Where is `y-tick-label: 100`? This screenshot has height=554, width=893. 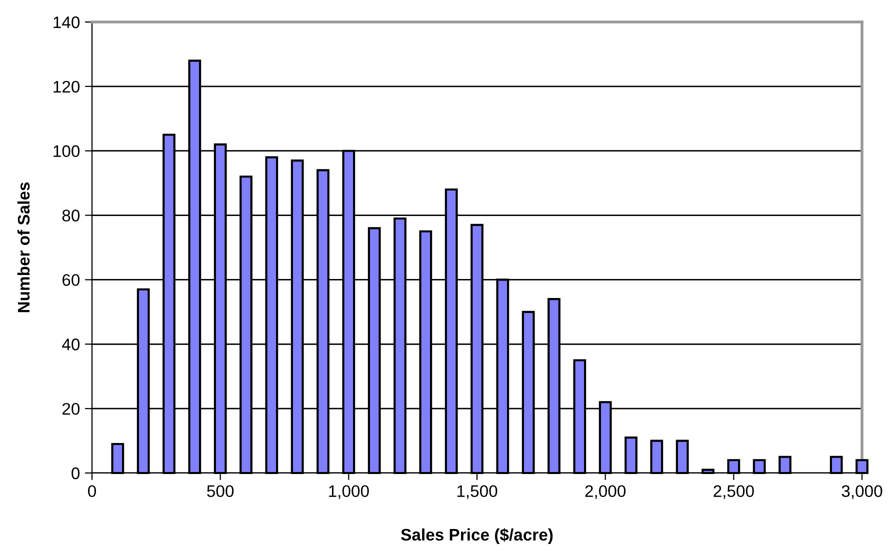 y-tick-label: 100 is located at coordinates (67, 151).